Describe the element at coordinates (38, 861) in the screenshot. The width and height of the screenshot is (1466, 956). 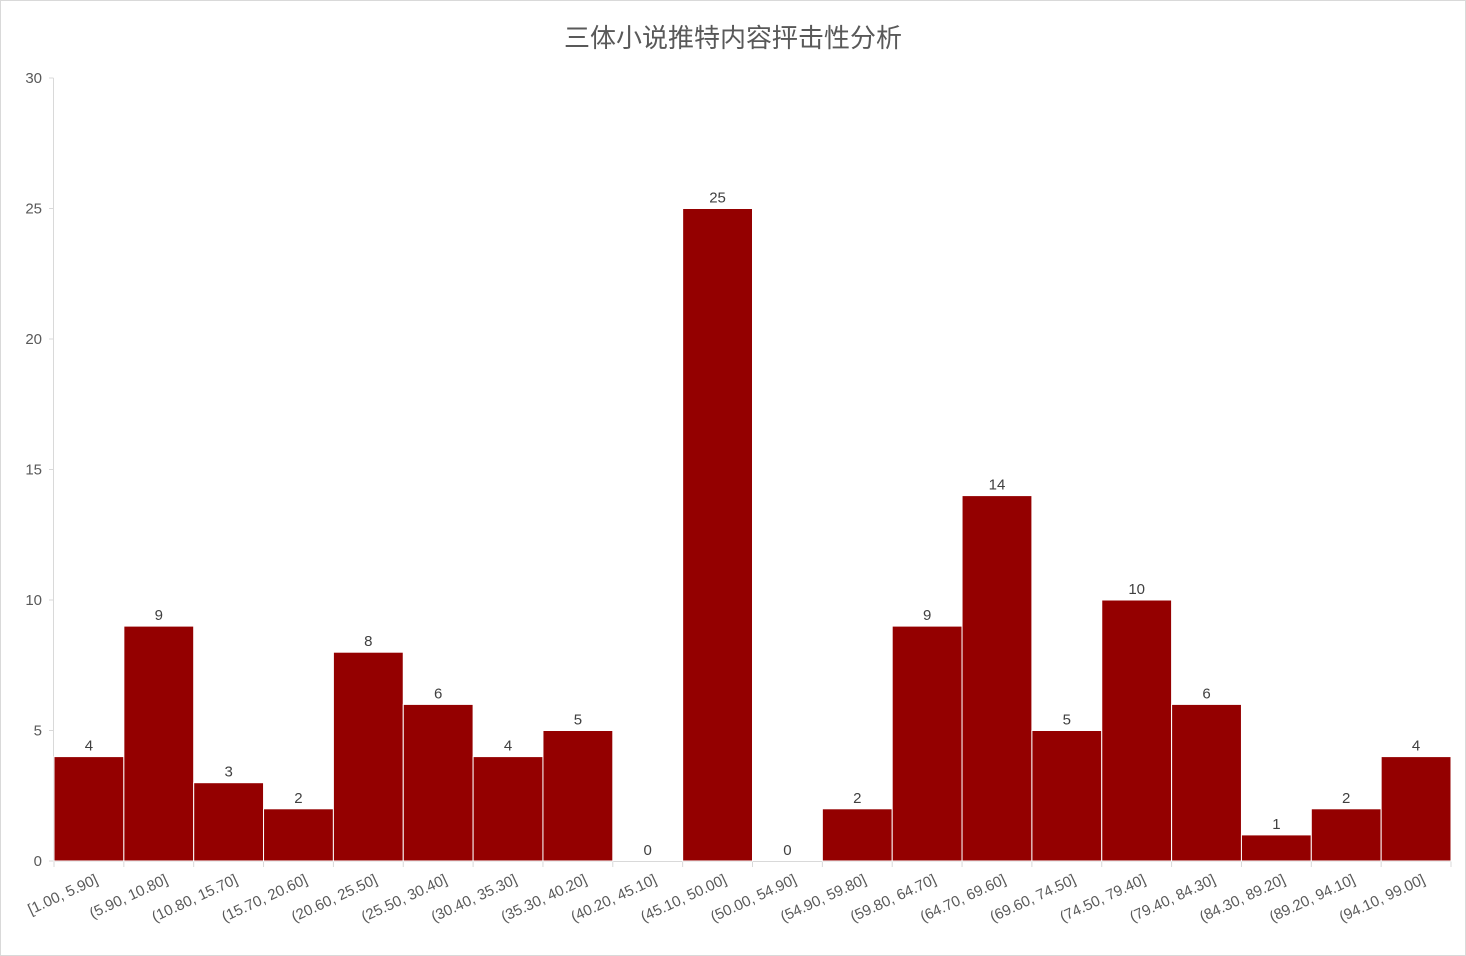
I see `y-tick-label: 0` at that location.